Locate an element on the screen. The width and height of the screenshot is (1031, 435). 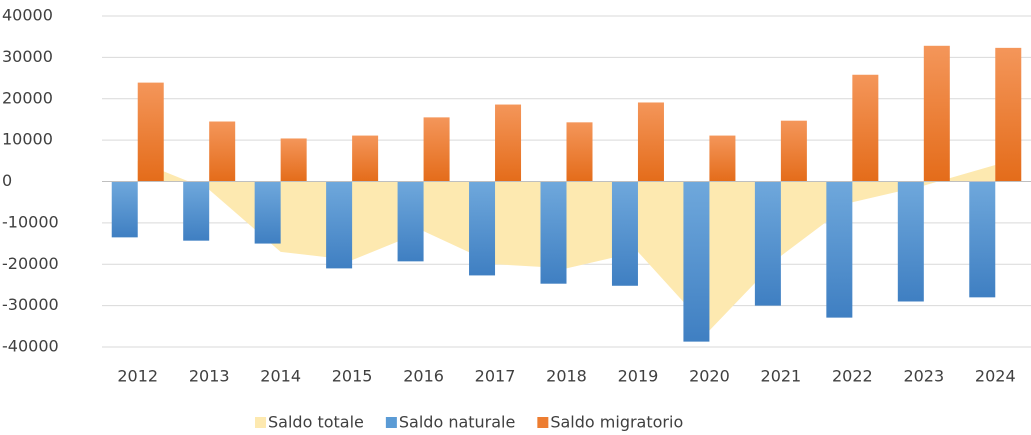
x-tick-label: 2019 is located at coordinates (638, 376).